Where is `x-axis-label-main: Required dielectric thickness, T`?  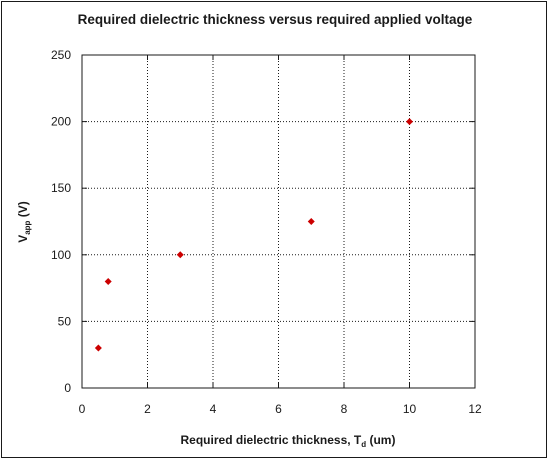
x-axis-label-main: Required dielectric thickness, T is located at coordinates (271, 440).